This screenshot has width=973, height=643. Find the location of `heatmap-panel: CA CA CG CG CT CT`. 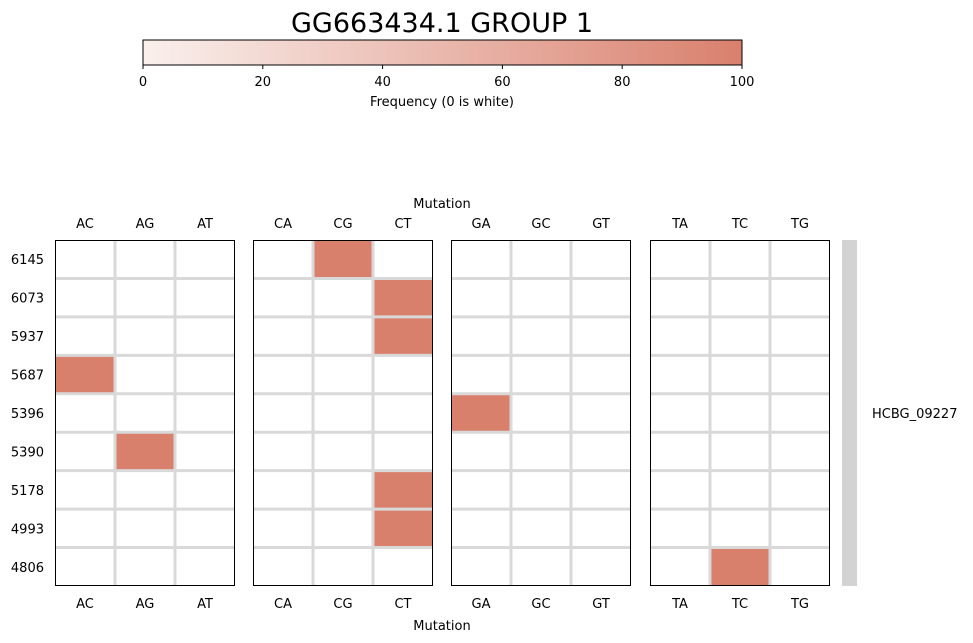

heatmap-panel: CA CA CG CG CT CT is located at coordinates (343, 414).